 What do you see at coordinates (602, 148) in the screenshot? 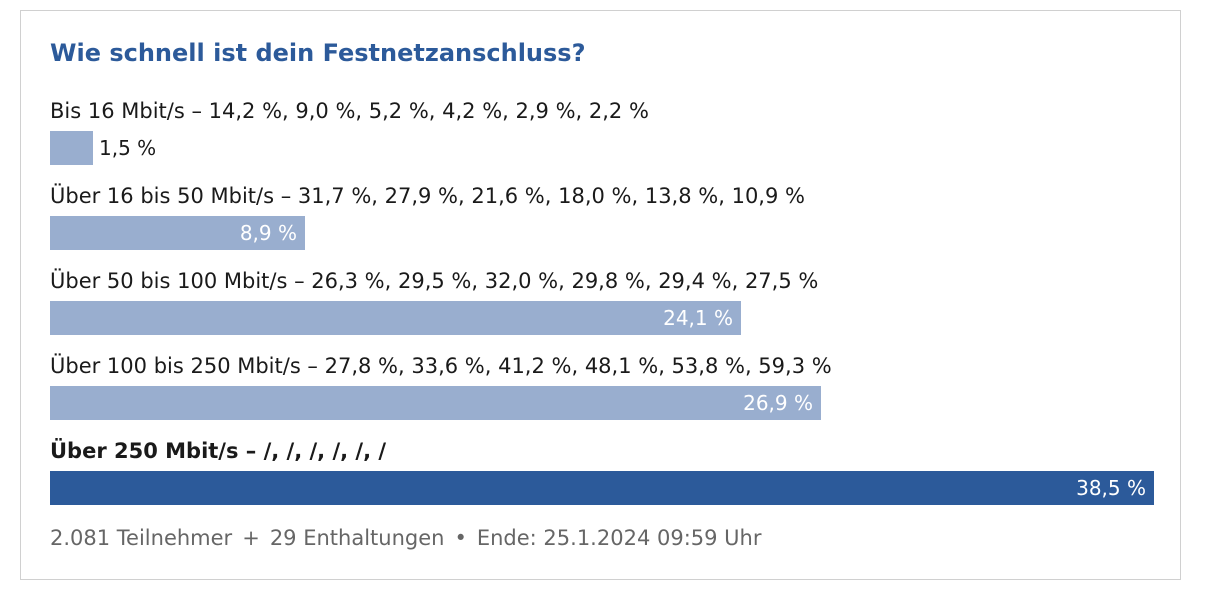
I see `poll-bar-track: 1,5 %` at bounding box center [602, 148].